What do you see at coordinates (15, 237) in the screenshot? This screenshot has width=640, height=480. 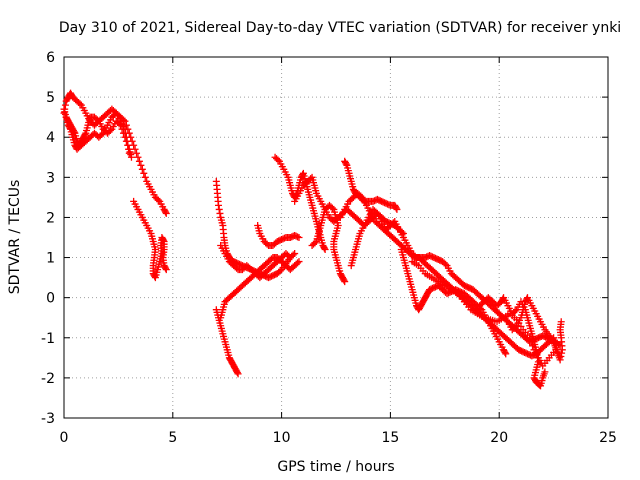 I see `y-axis-label: SDTVAR / TECUs` at bounding box center [15, 237].